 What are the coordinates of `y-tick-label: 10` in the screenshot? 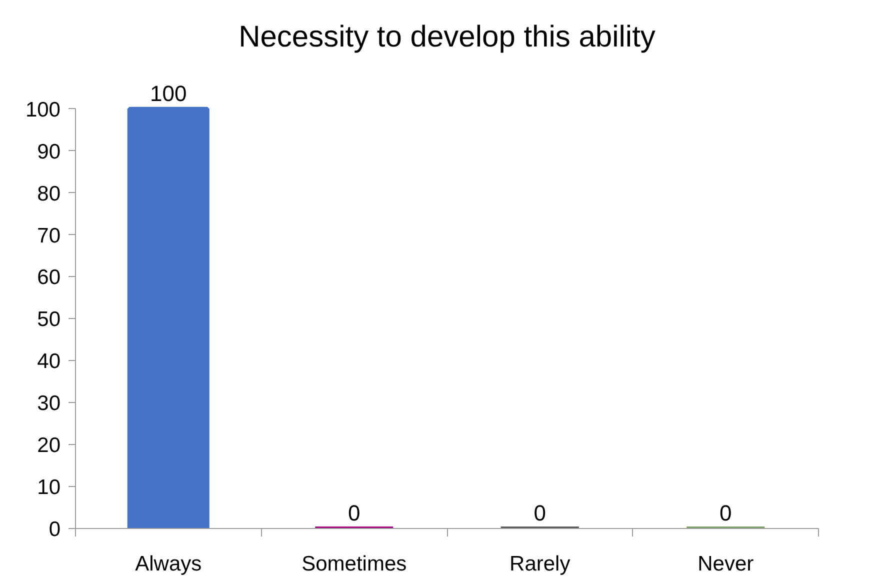 It's located at (48, 488).